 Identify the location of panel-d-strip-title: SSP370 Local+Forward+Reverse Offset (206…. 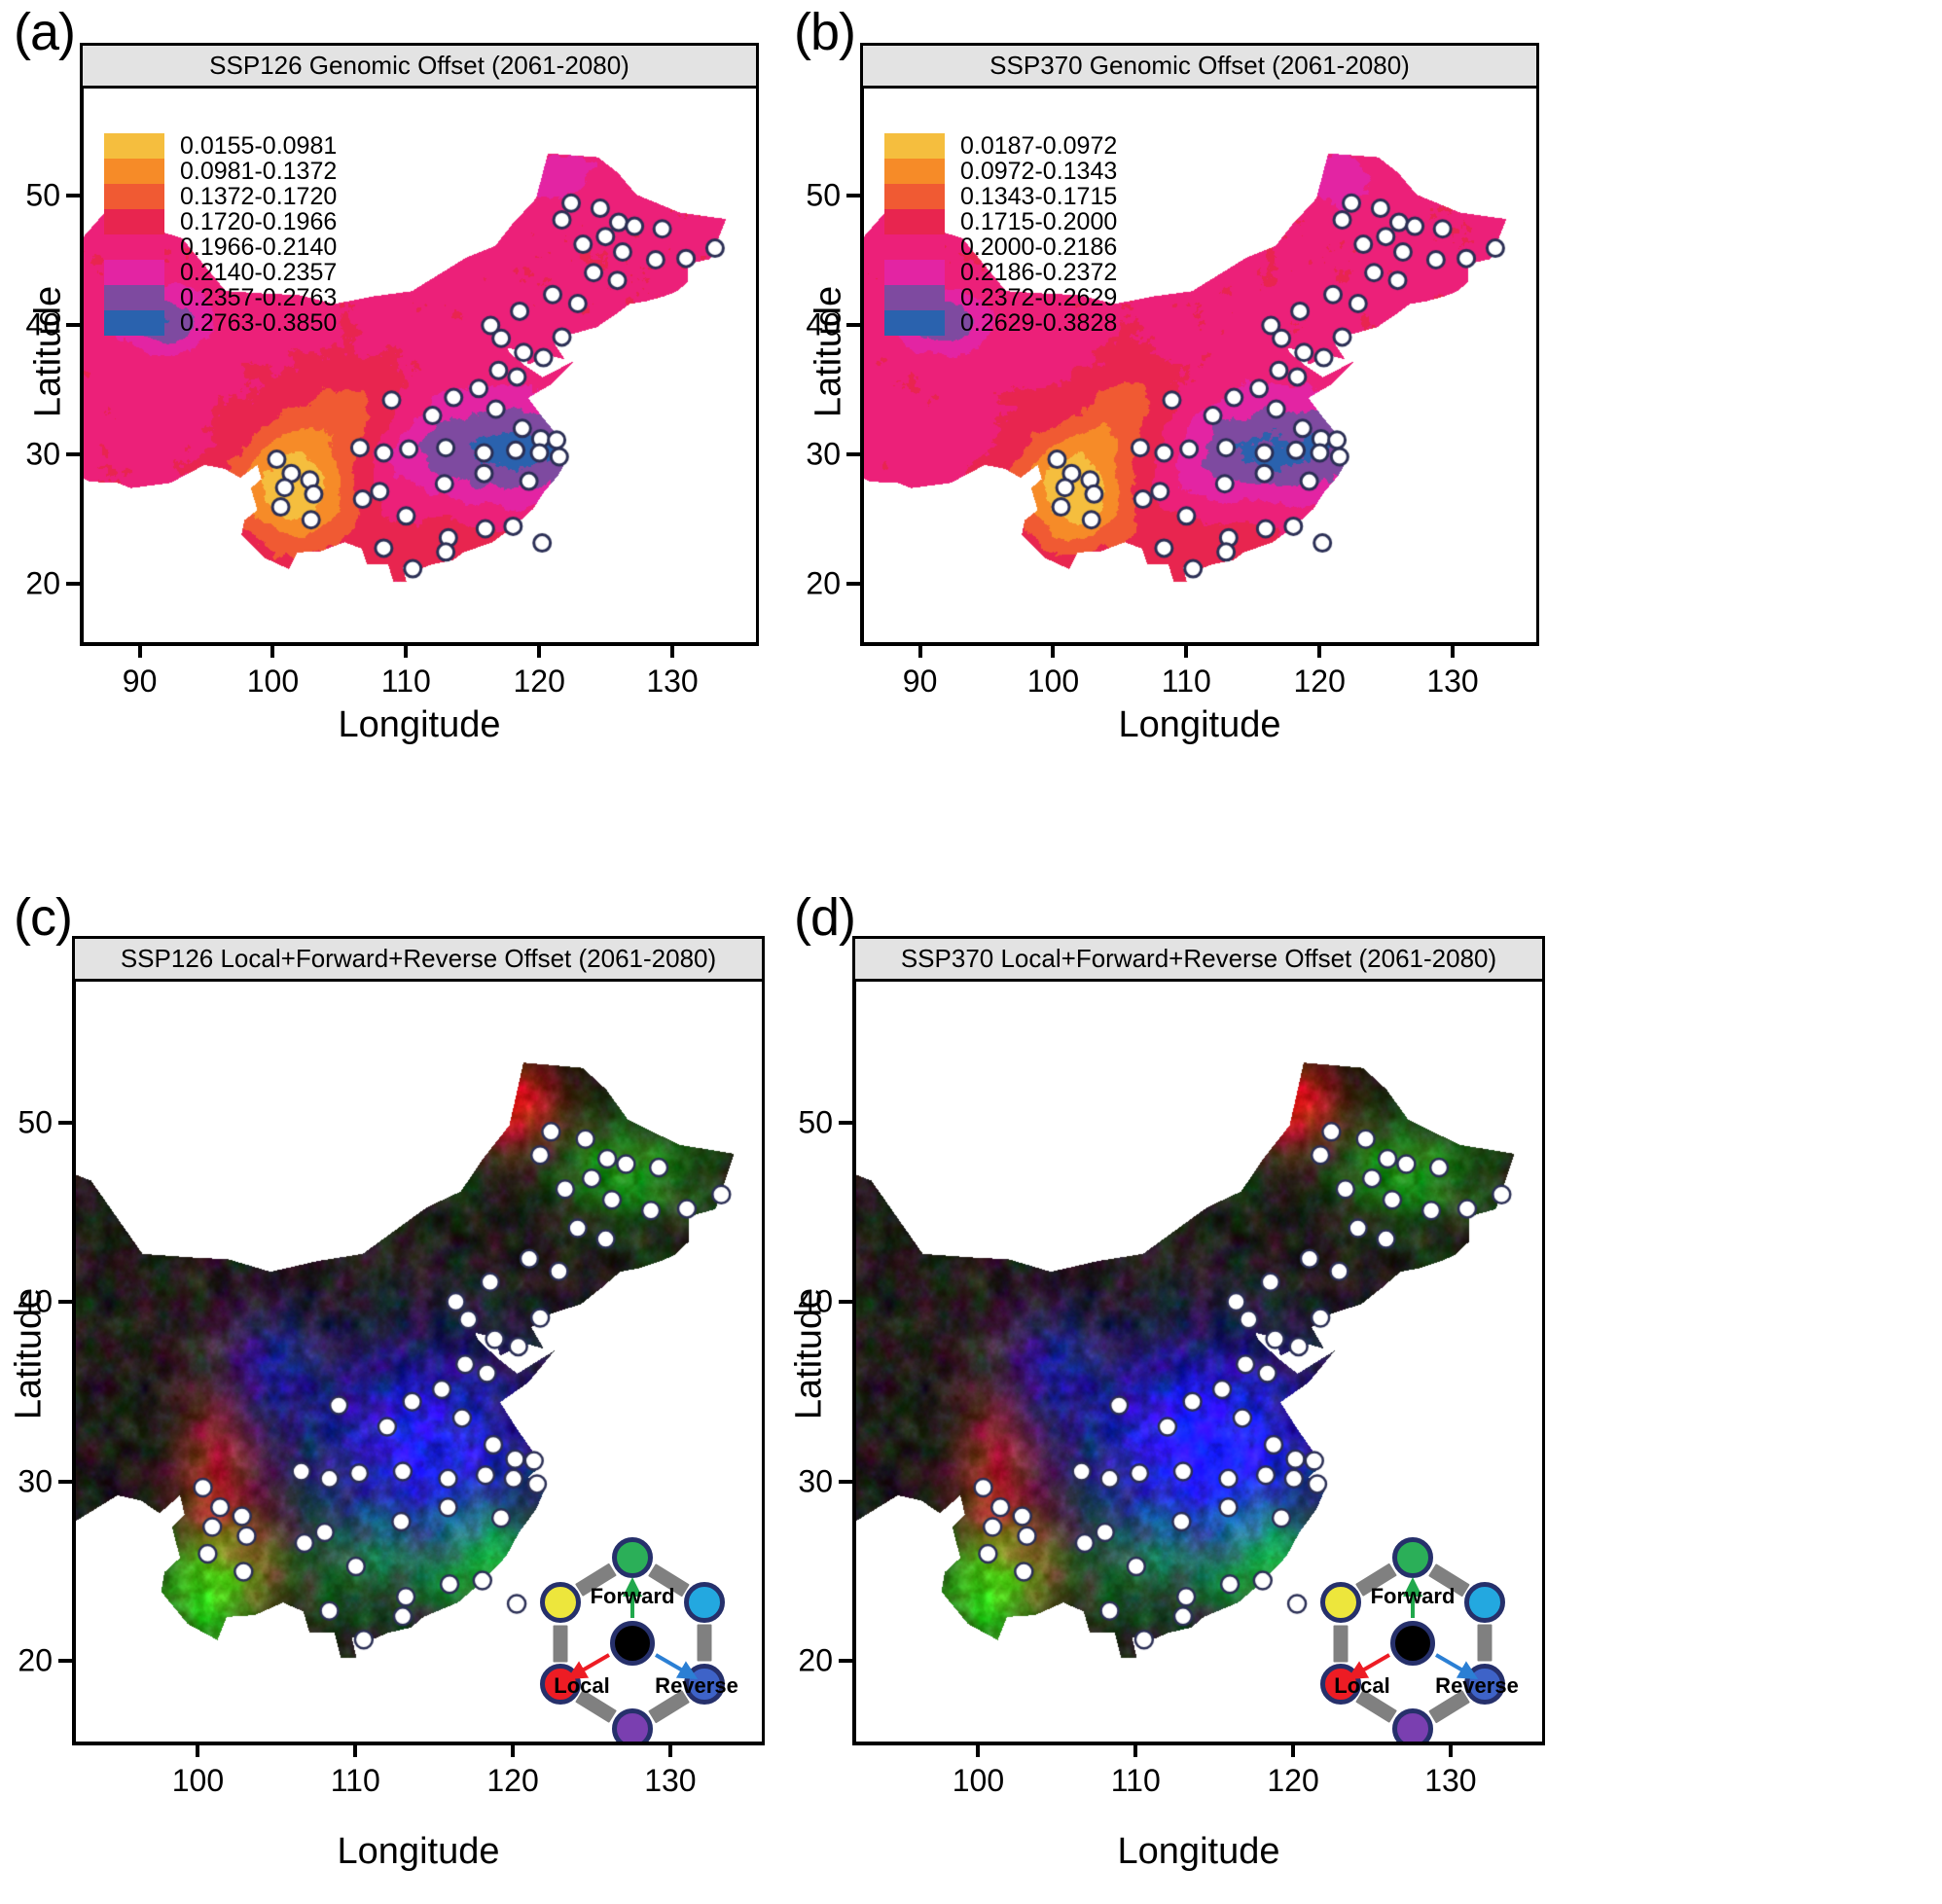
(1198, 960).